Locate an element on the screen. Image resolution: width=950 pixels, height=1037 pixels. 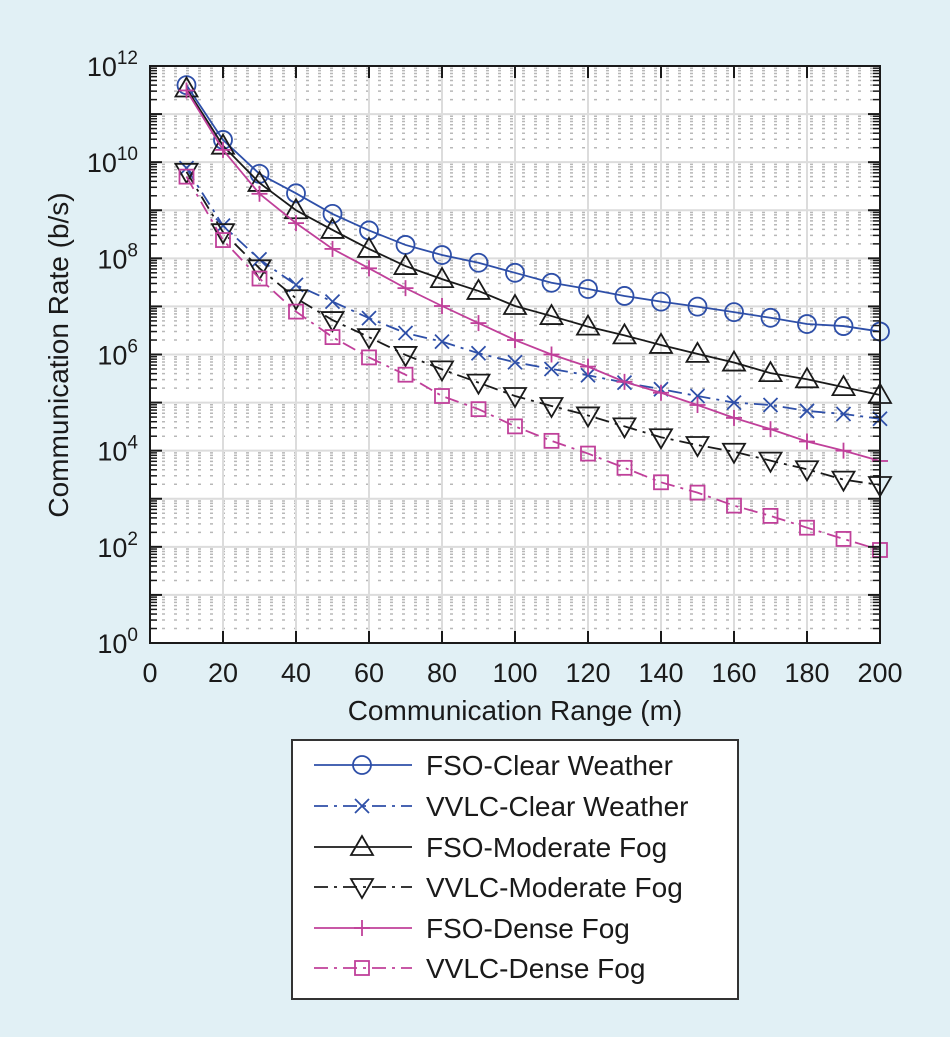
legend-entry: VVLC-Dense Fog is located at coordinates (479, 968).